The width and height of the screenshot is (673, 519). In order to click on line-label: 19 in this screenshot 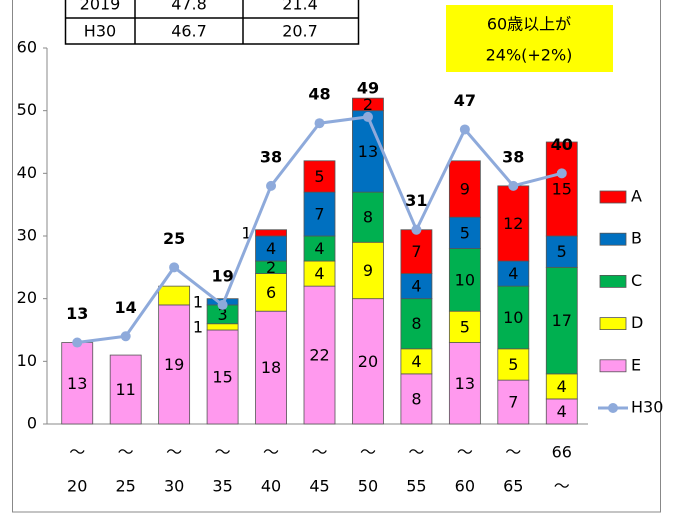, I will do `click(222, 275)`.